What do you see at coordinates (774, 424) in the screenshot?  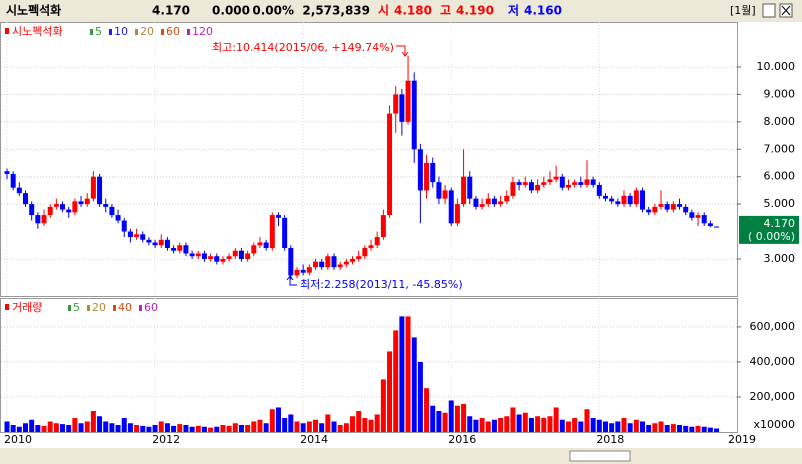 I see `volume-unit: x10000` at bounding box center [774, 424].